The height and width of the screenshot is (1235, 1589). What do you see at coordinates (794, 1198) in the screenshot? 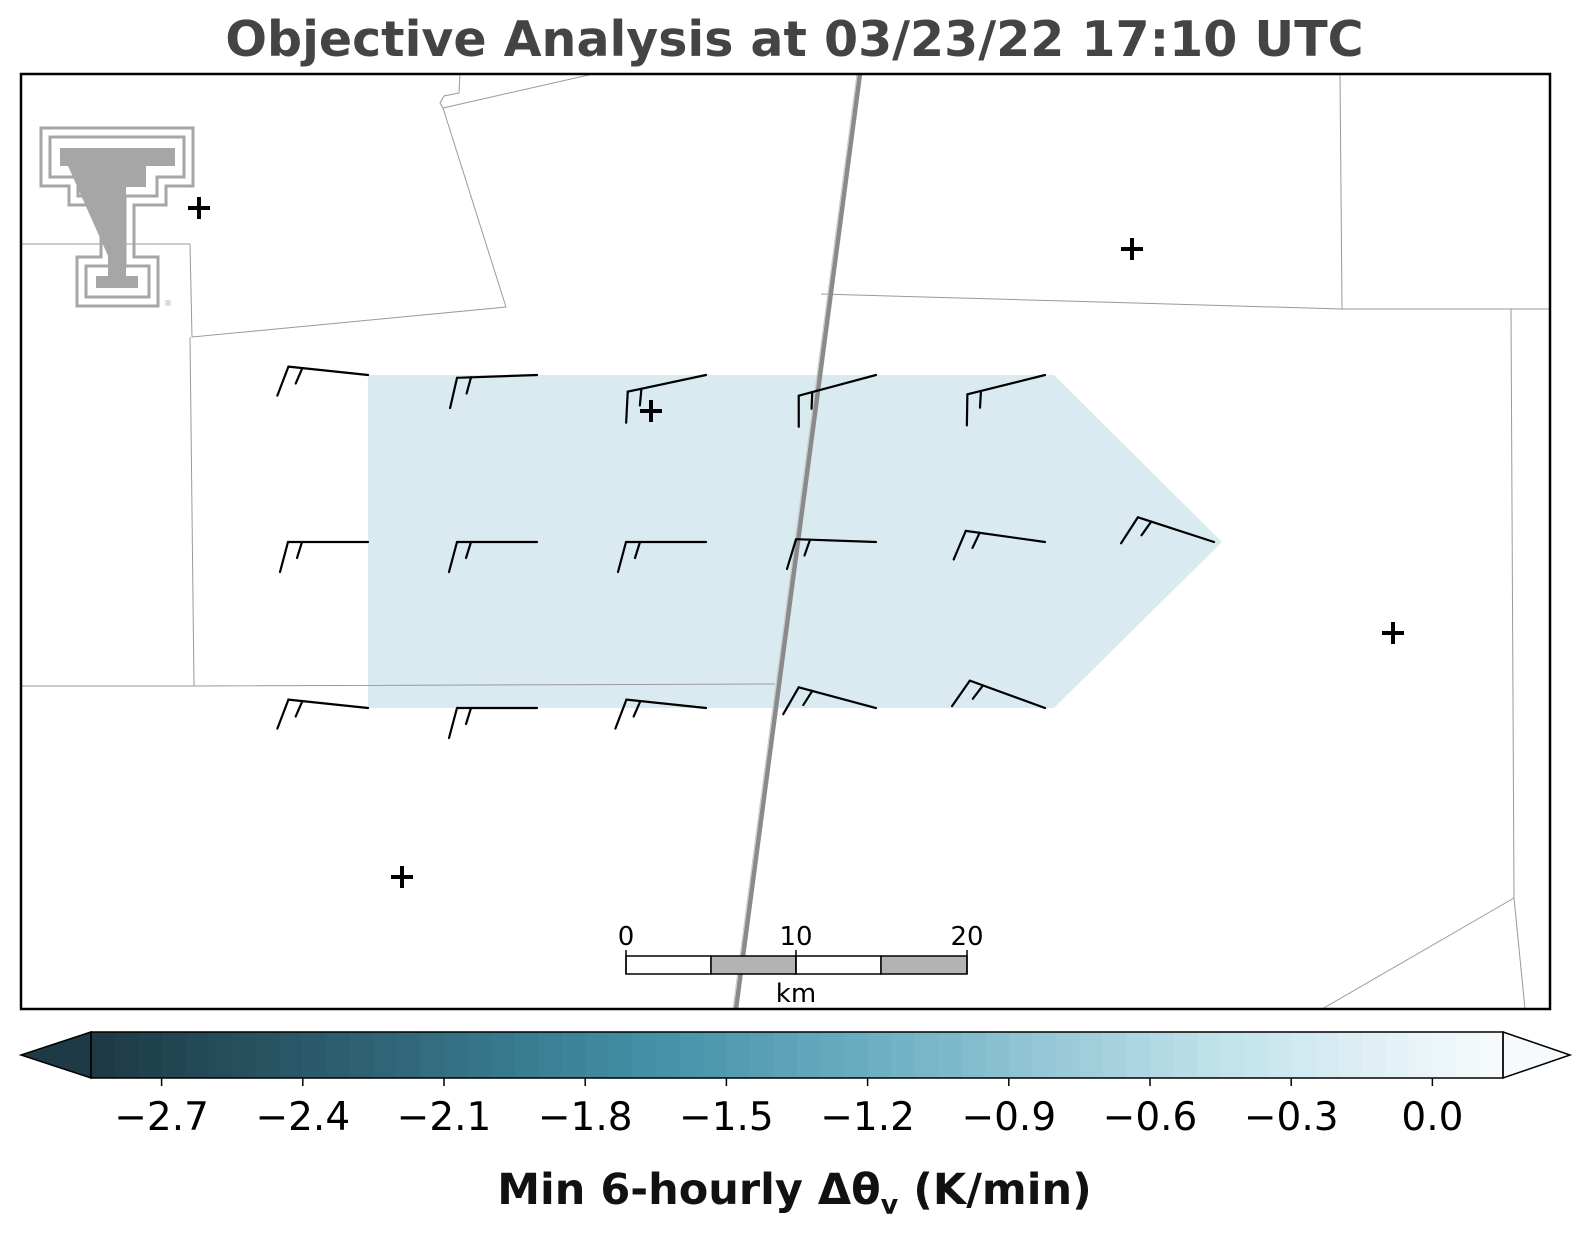
I see `colorbar-label: Min 6-hourly Δθv (K/min)` at bounding box center [794, 1198].